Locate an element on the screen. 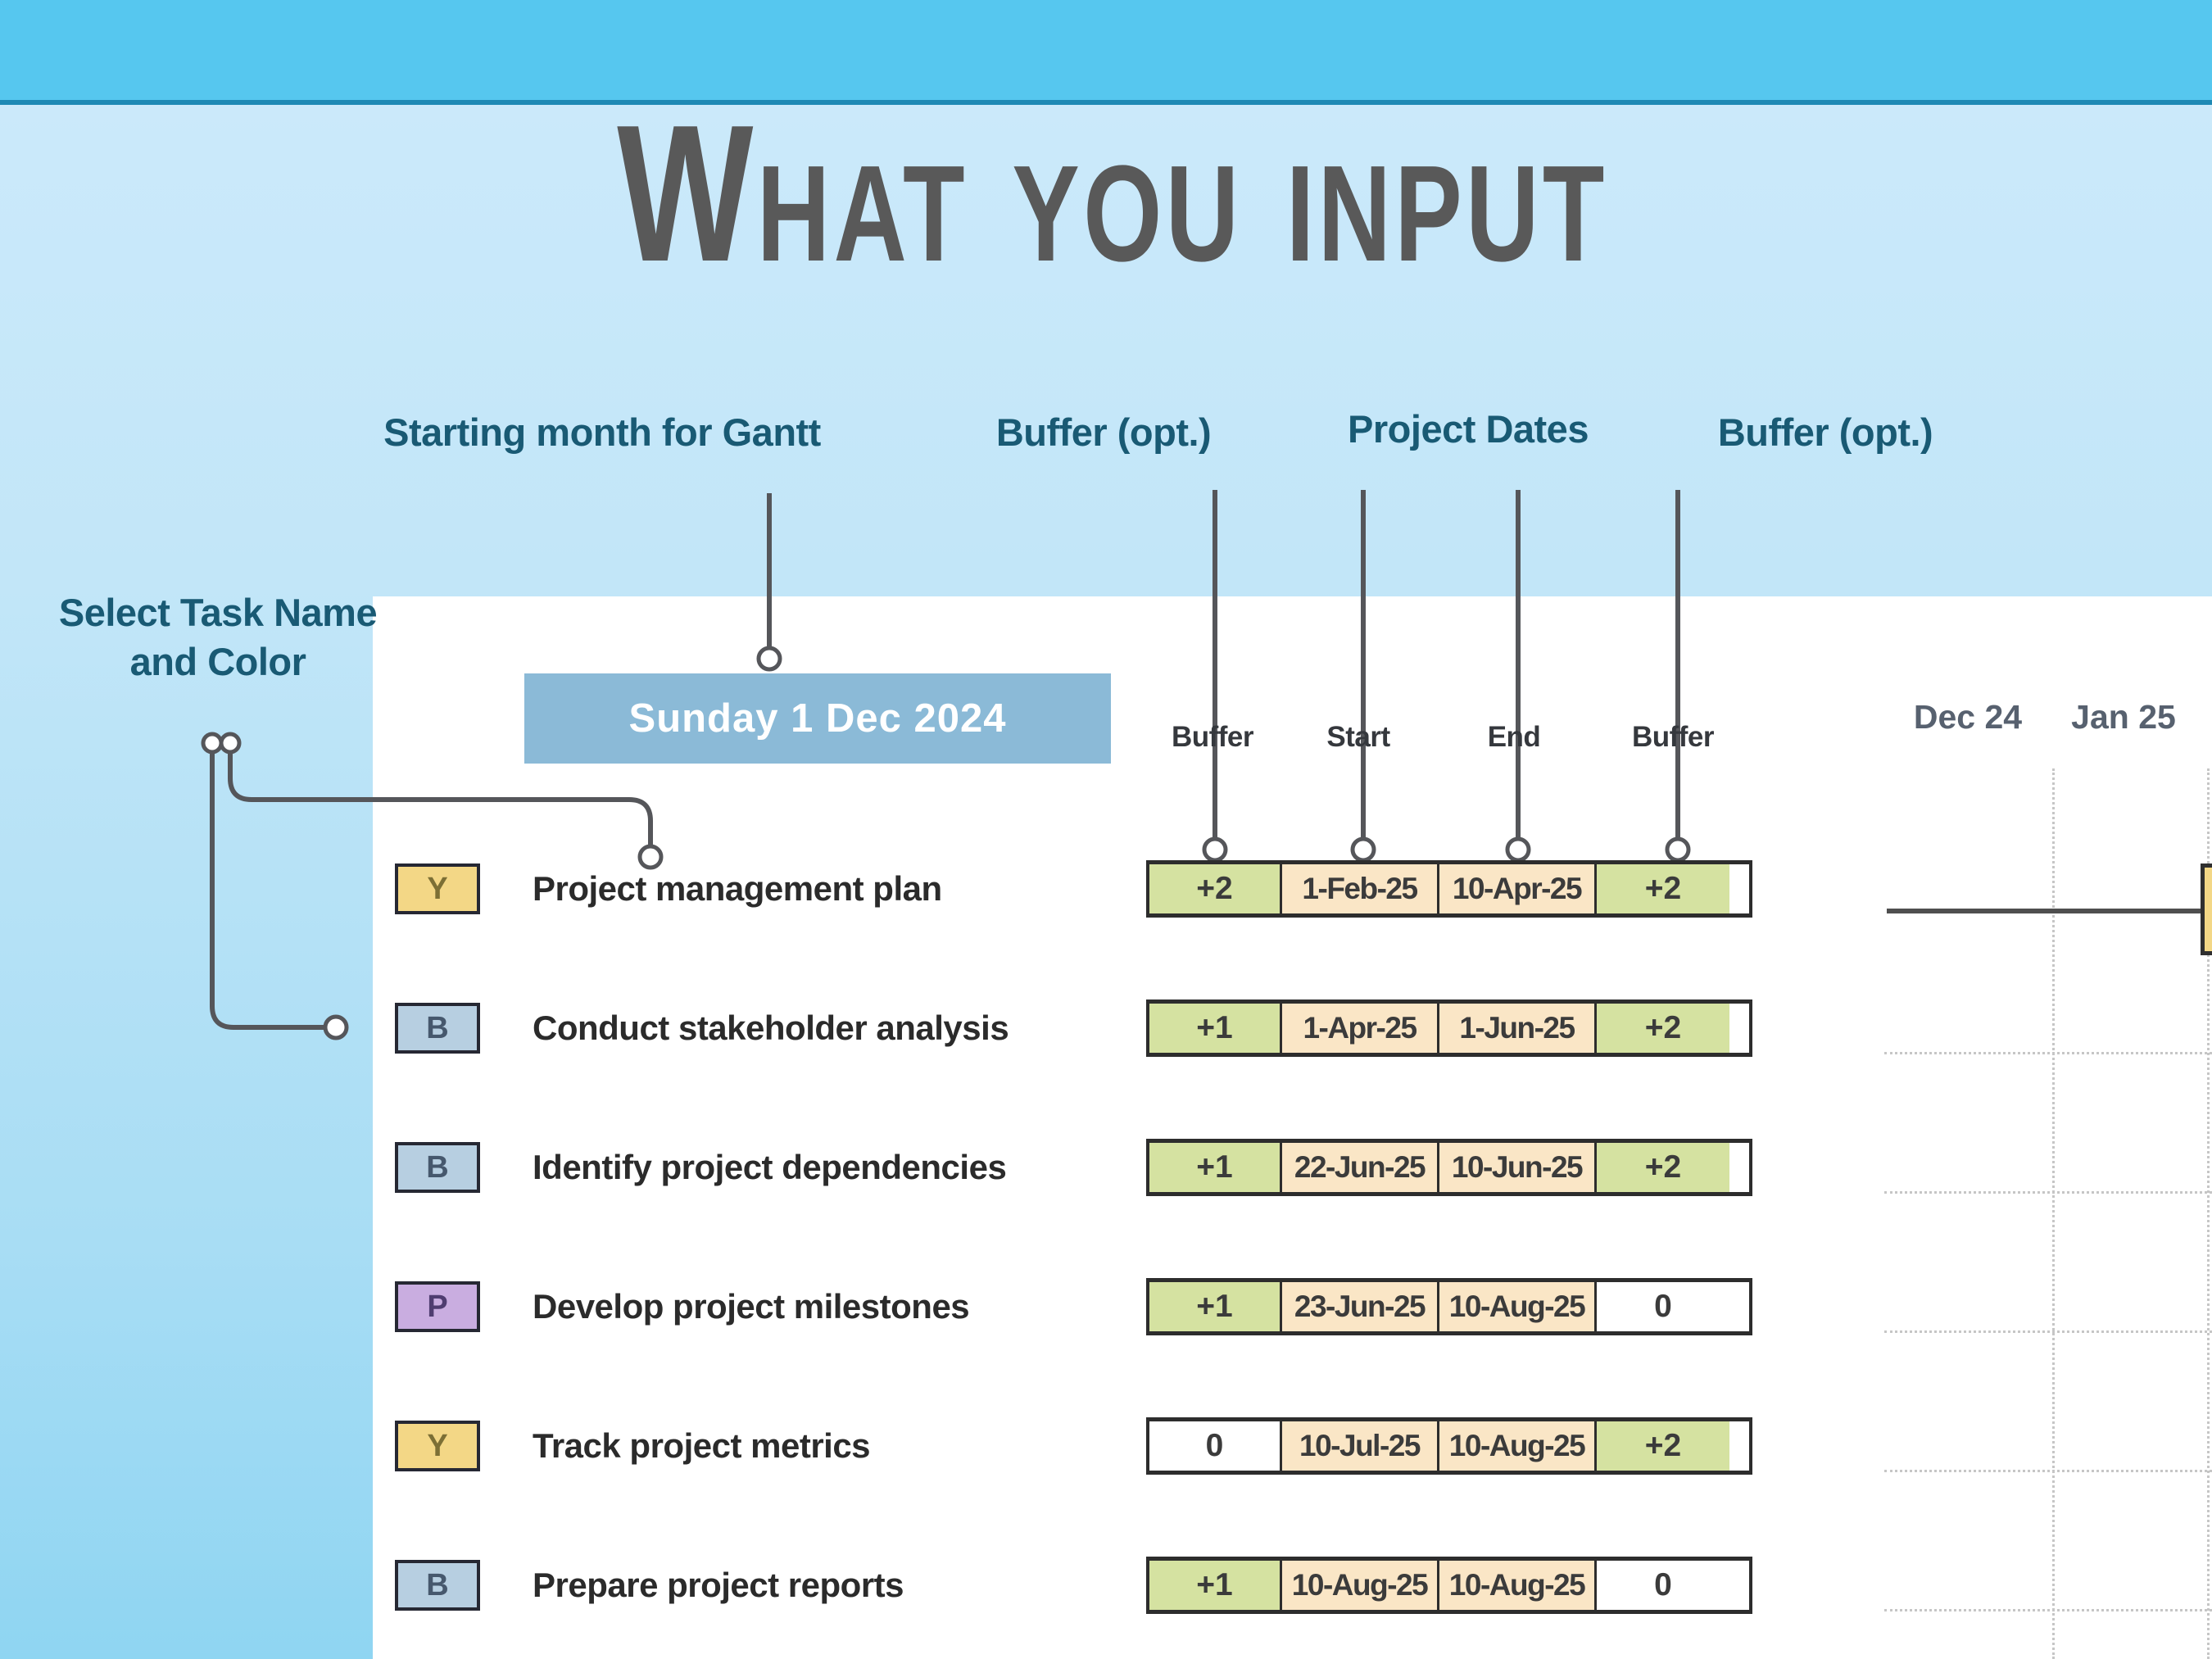 The height and width of the screenshot is (1659, 2212). task-input-cells: +2 1-Feb-25 10-Apr-25 +2 is located at coordinates (1449, 889).